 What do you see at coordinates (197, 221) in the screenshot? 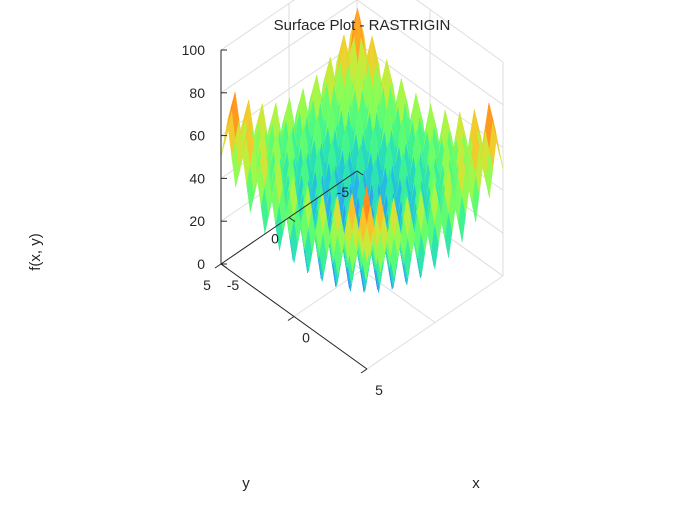
I see `z-tick-label: 20` at bounding box center [197, 221].